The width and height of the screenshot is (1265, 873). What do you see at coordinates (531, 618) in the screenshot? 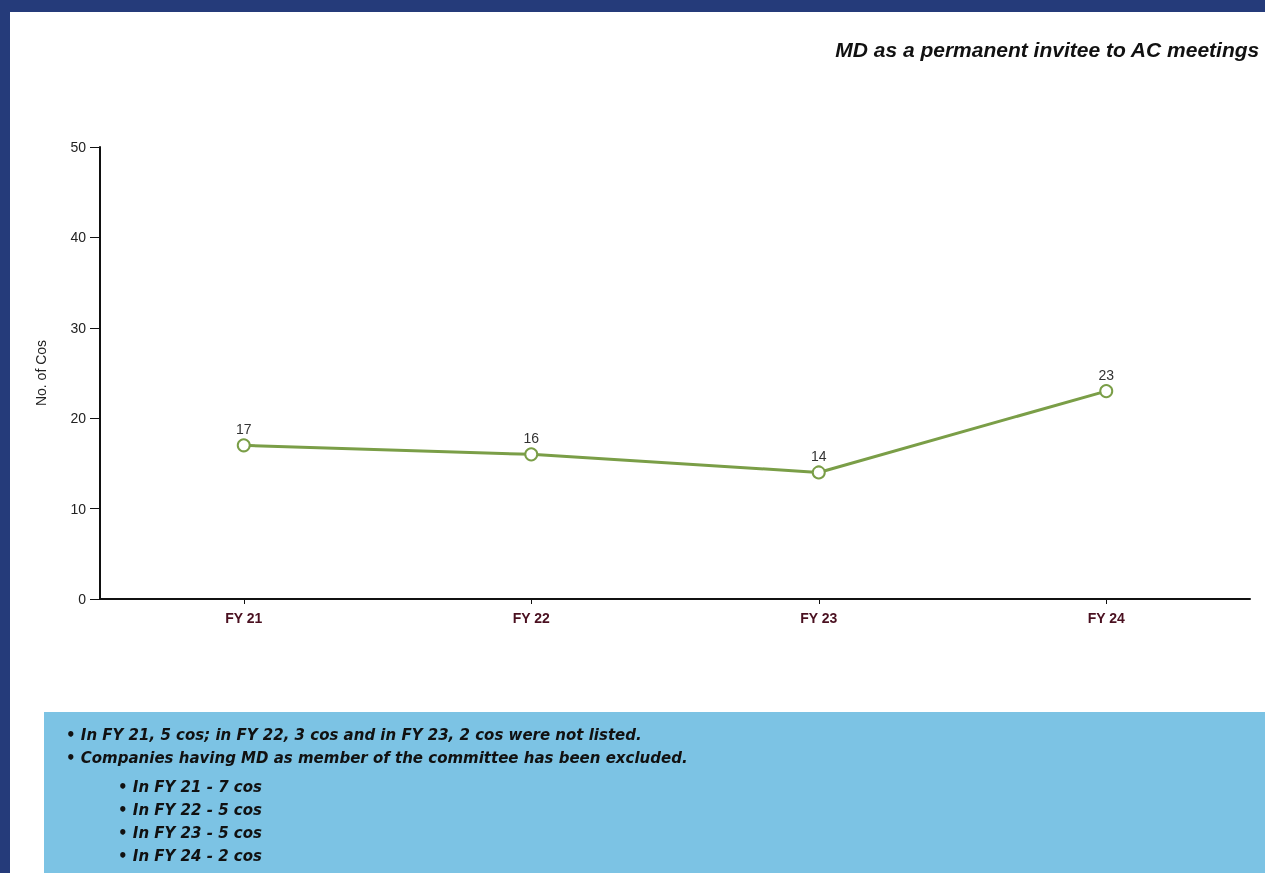
I see `x-tick-label: FY 22` at bounding box center [531, 618].